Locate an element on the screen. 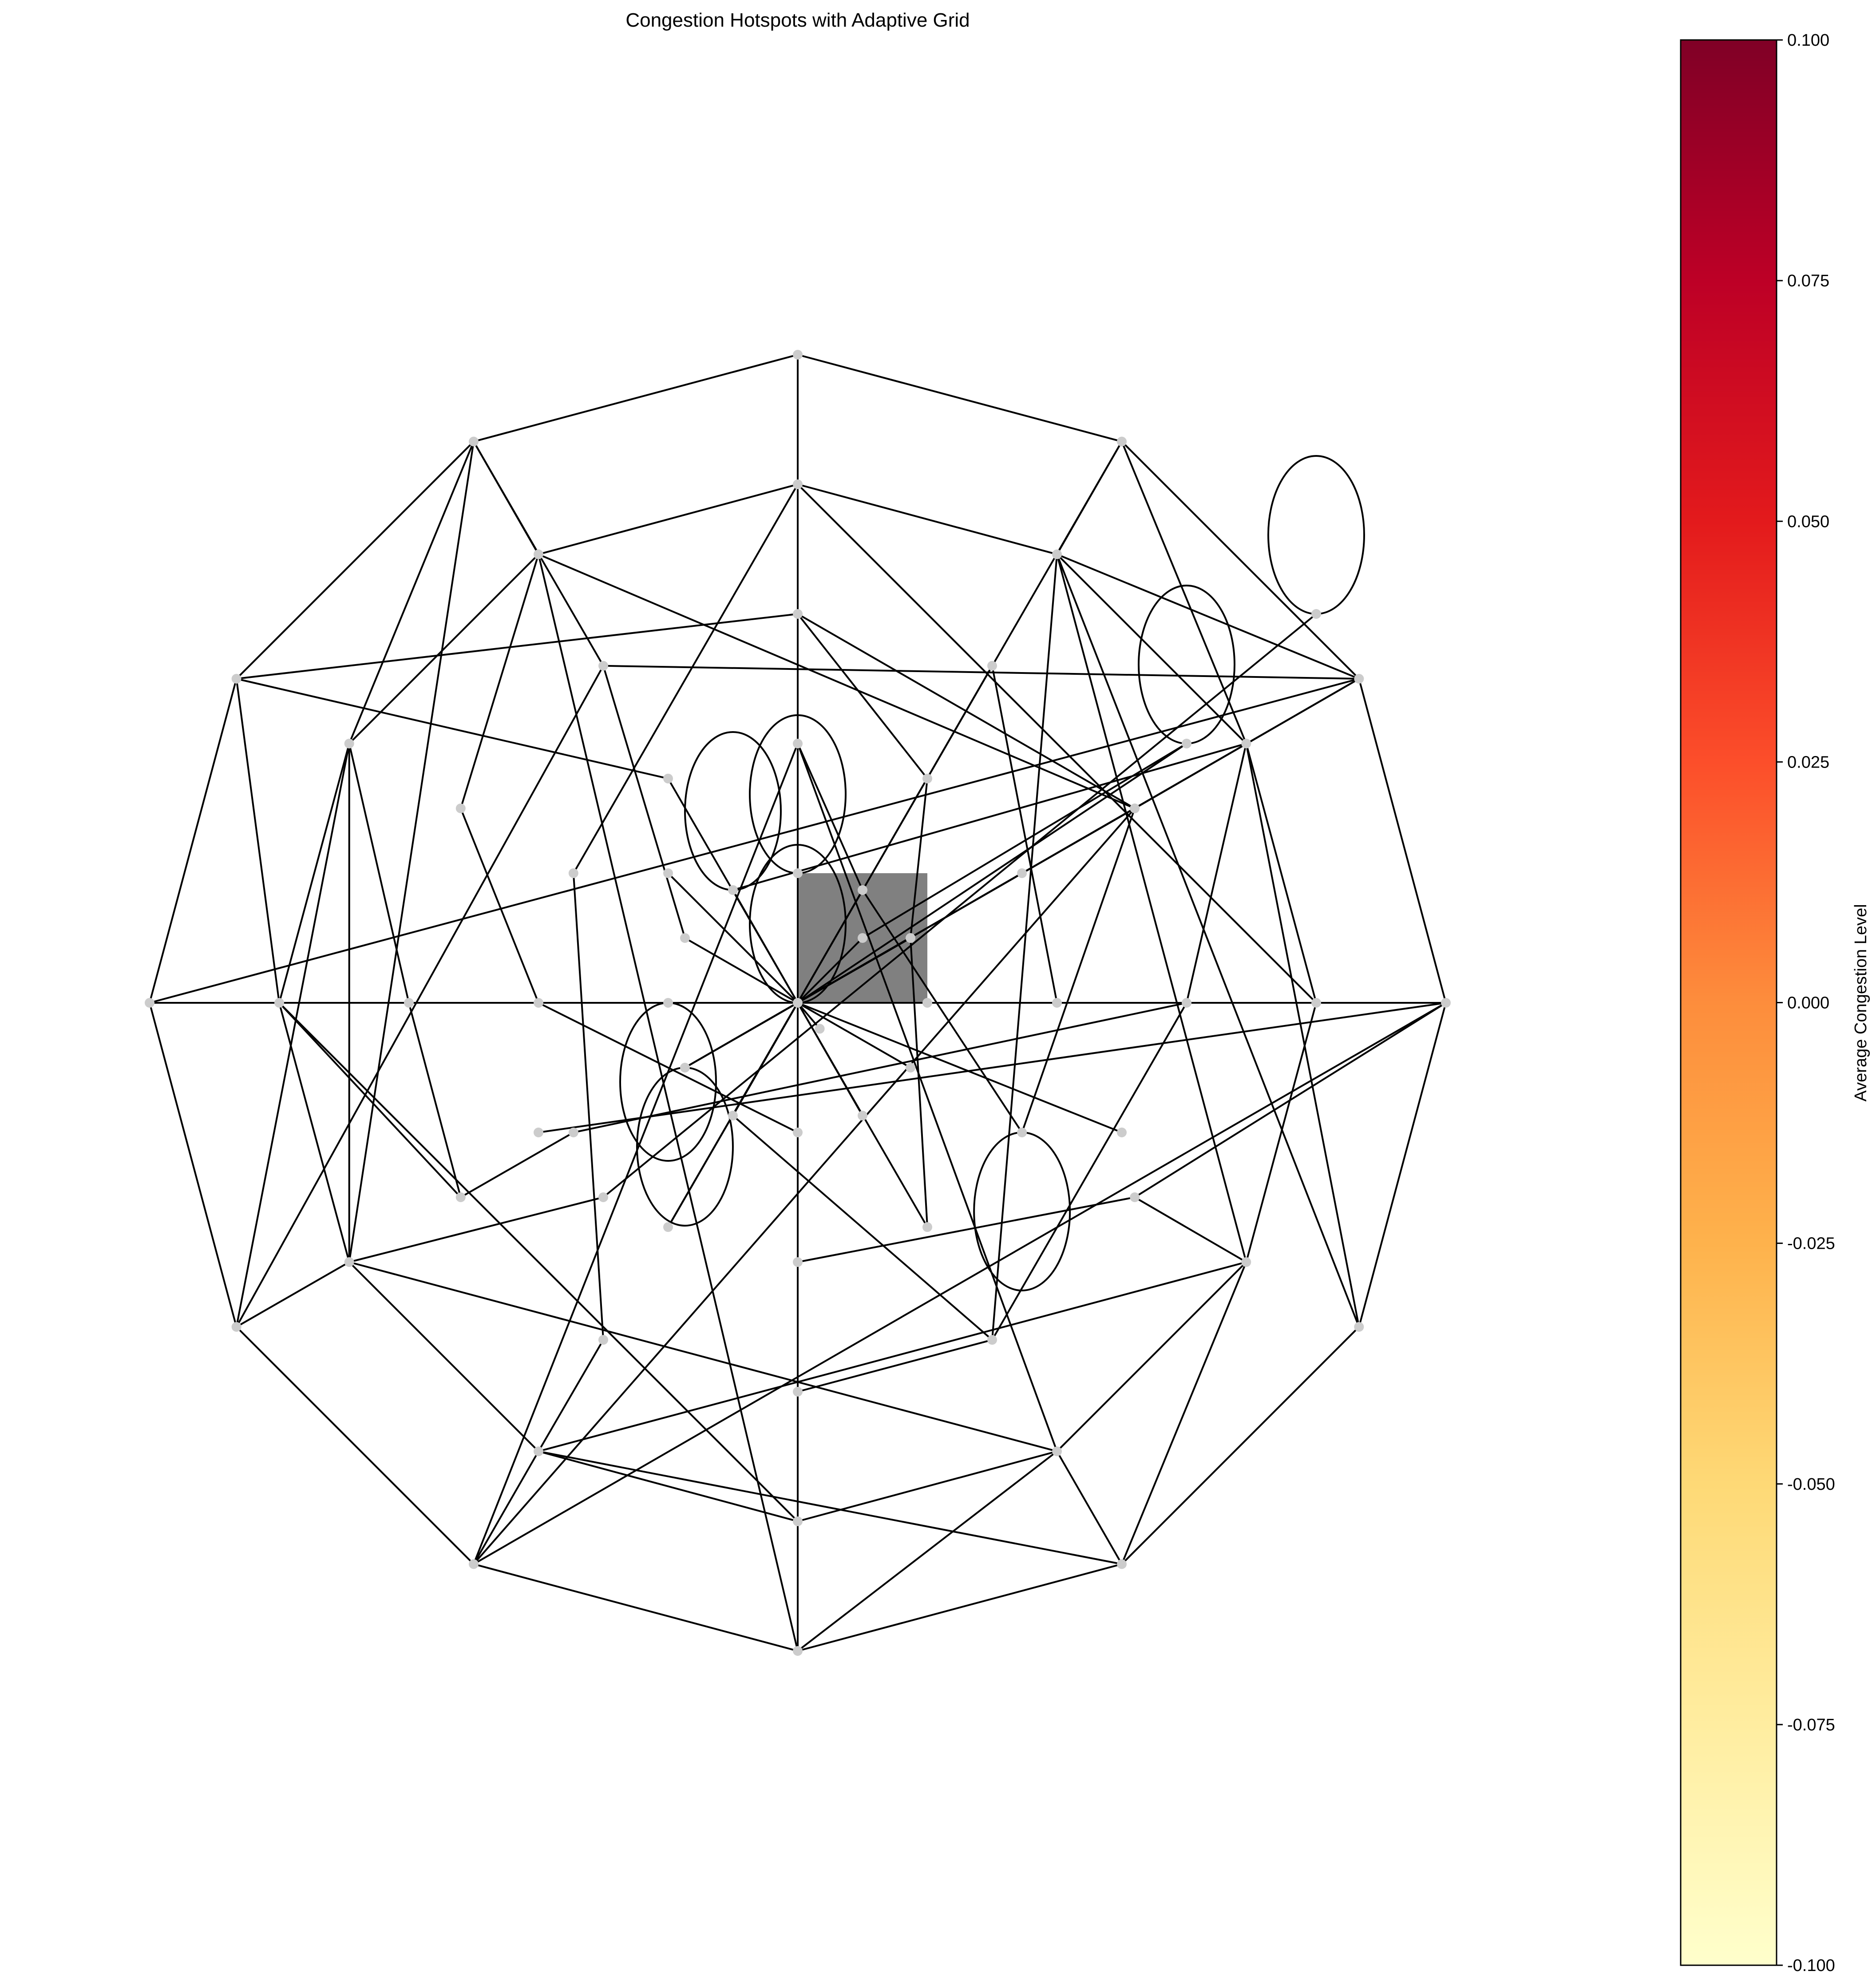 The height and width of the screenshot is (1983, 1876). node-n6 is located at coordinates (798, 1651).